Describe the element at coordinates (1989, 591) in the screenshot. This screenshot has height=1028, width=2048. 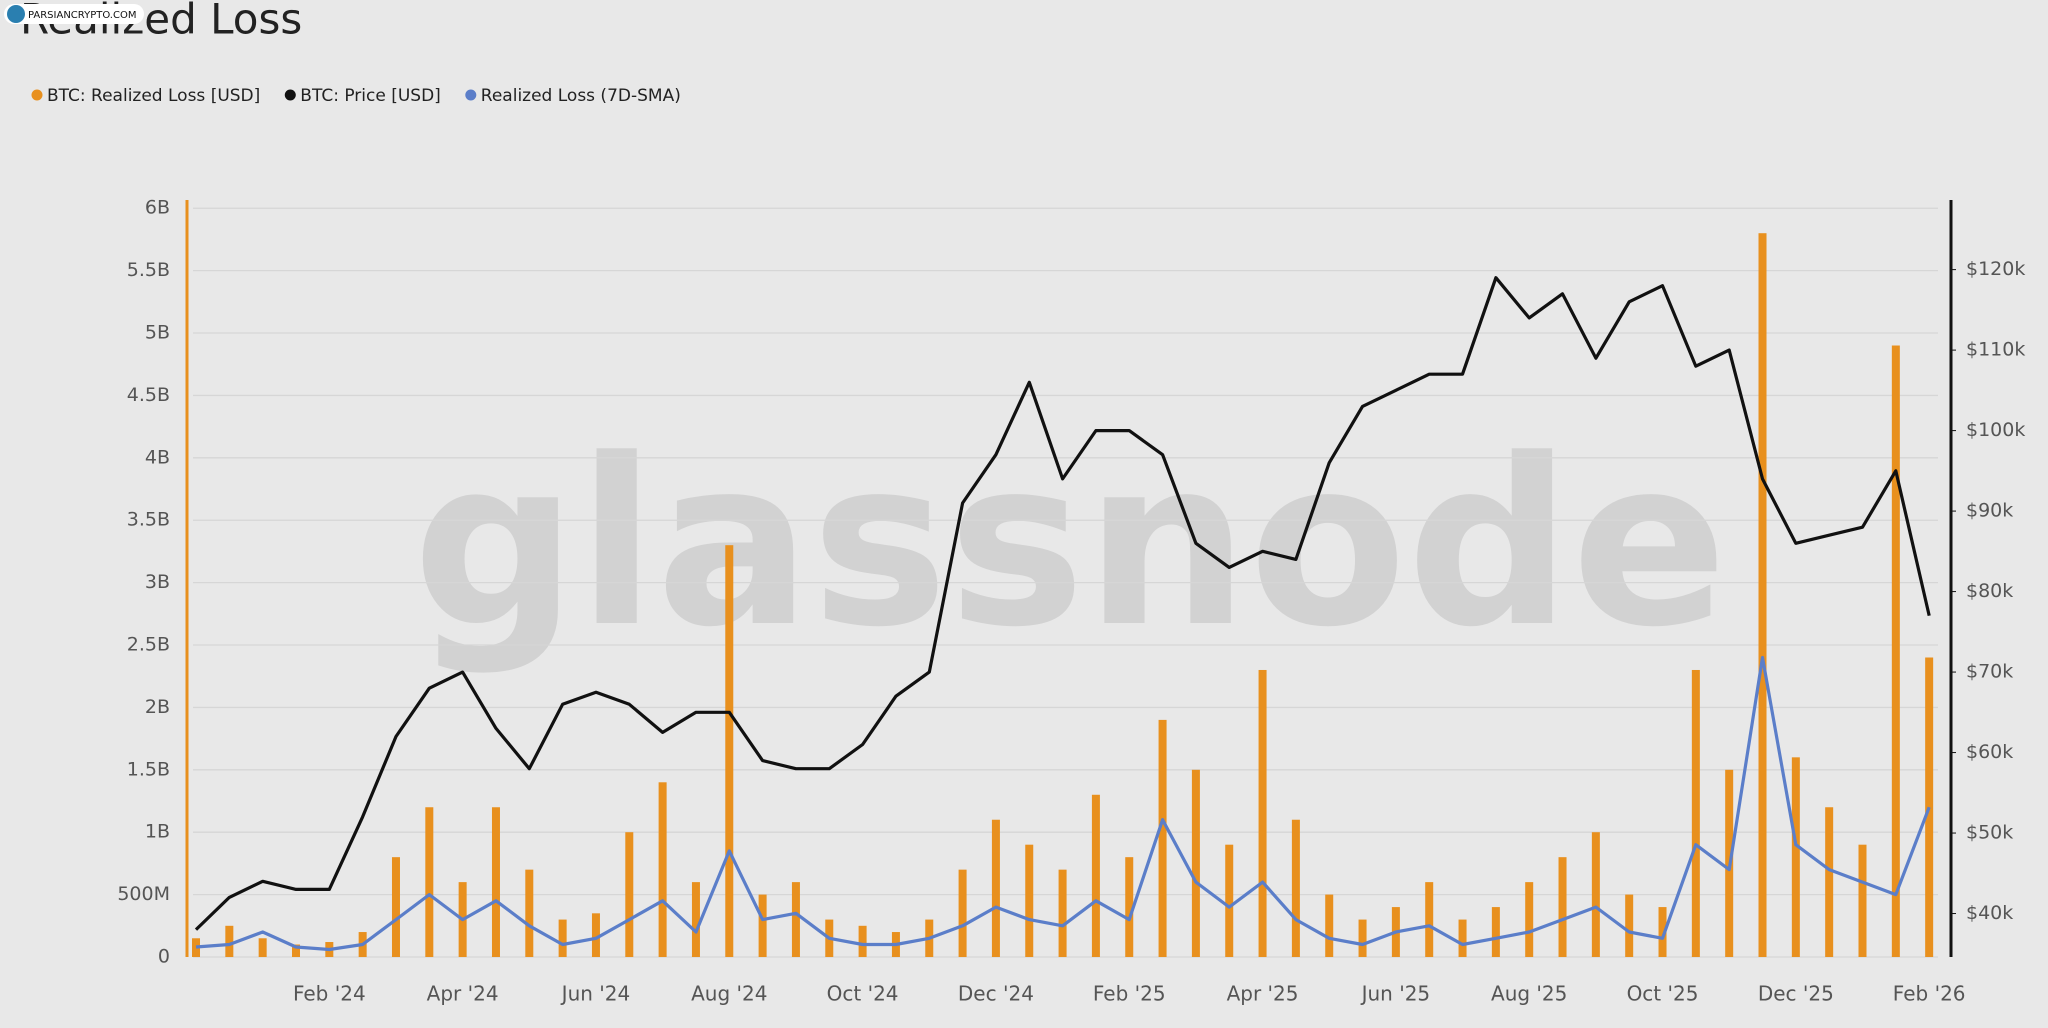
I see `y2-tick-label: $80k` at that location.